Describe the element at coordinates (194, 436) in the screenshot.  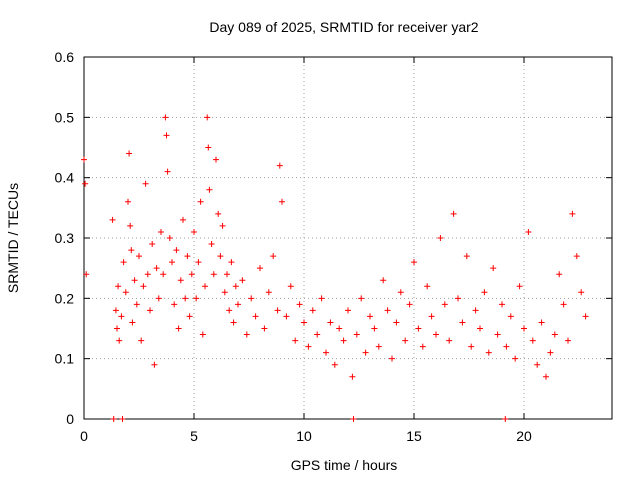
I see `x-tick-label: 5` at that location.